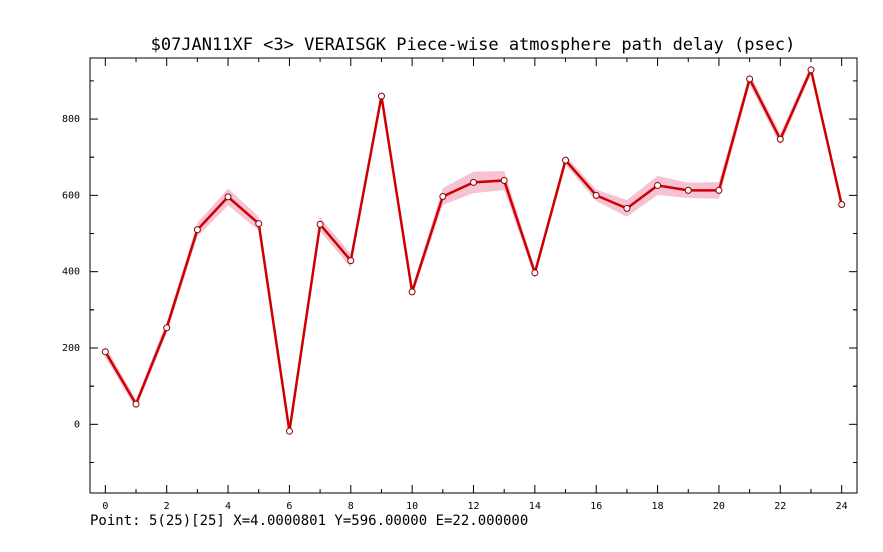 This screenshot has width=883, height=552. Describe the element at coordinates (289, 506) in the screenshot. I see `x-tick-label: 6` at that location.